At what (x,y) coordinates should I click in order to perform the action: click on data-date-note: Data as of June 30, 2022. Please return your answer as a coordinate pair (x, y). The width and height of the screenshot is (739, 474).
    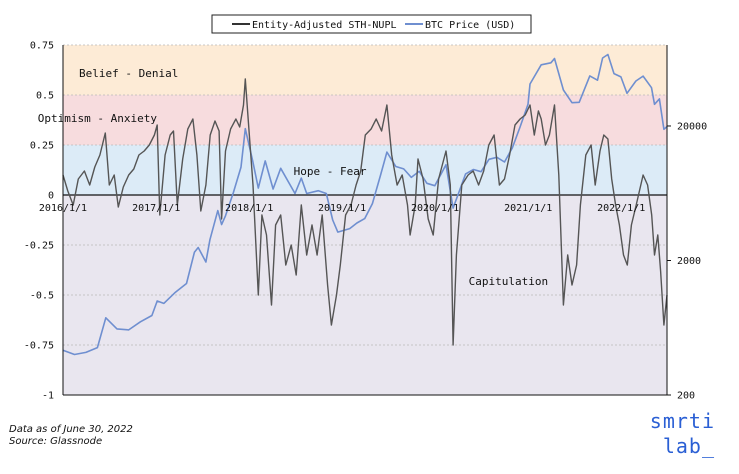
    Looking at the image, I should click on (71, 429).